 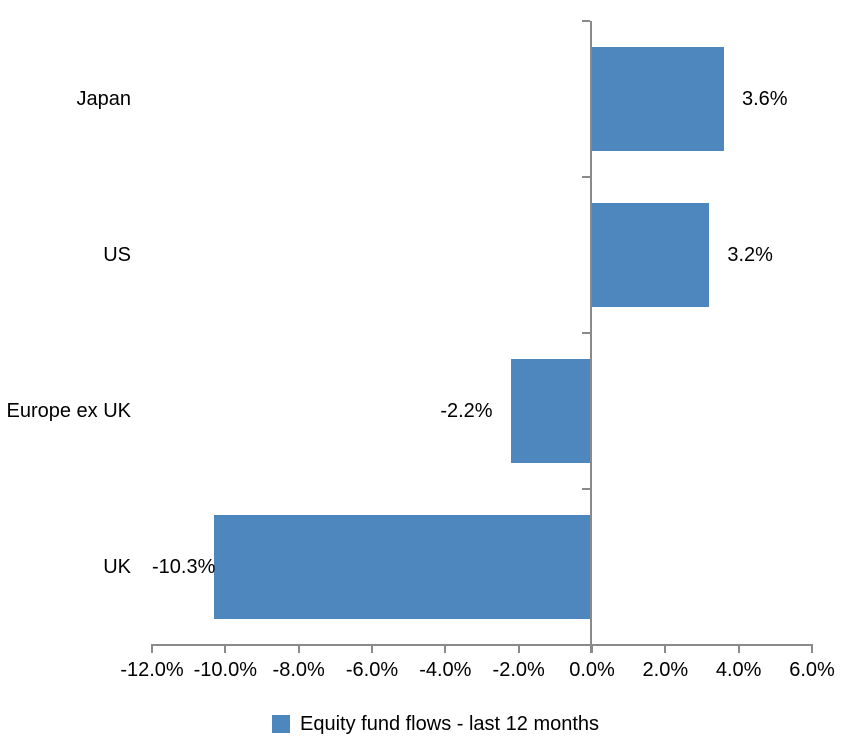 What do you see at coordinates (117, 567) in the screenshot?
I see `category-label: UK` at bounding box center [117, 567].